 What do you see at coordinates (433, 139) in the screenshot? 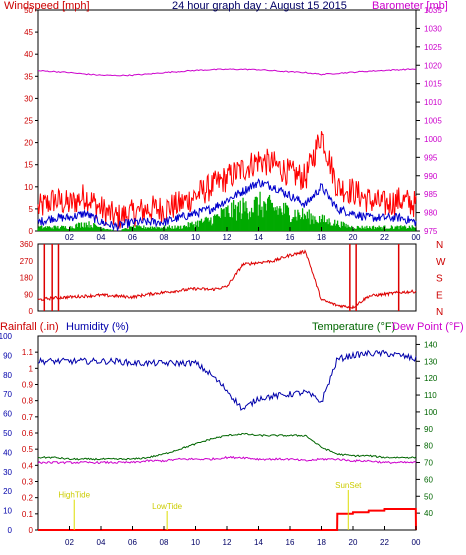
I see `baro-tick-label: 1000` at bounding box center [433, 139].